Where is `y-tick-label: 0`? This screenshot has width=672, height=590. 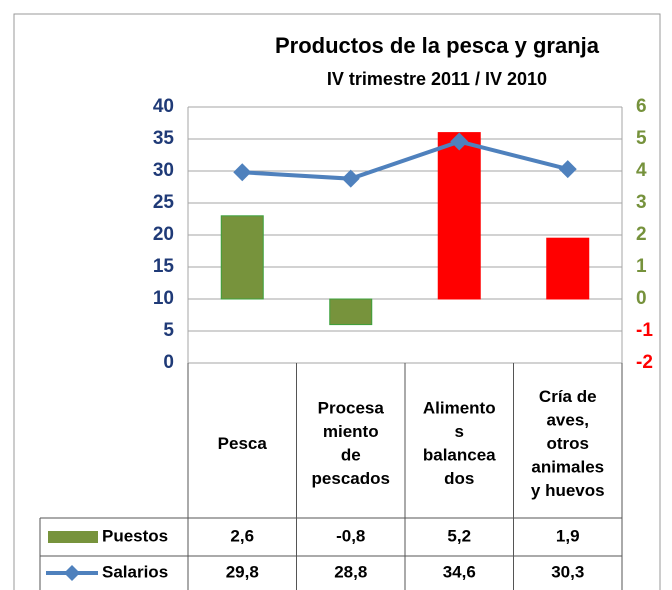
y-tick-label: 0 is located at coordinates (168, 362).